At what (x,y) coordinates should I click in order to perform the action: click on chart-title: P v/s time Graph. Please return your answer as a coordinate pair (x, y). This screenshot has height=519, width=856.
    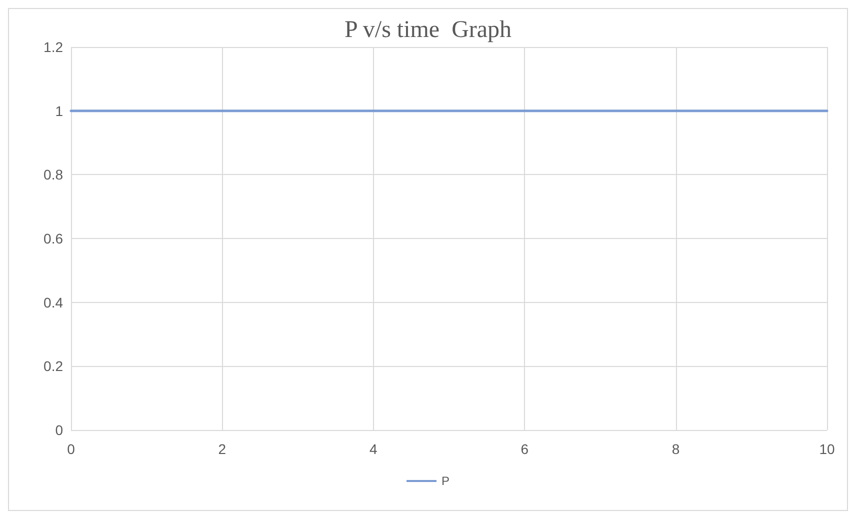
    Looking at the image, I should click on (428, 30).